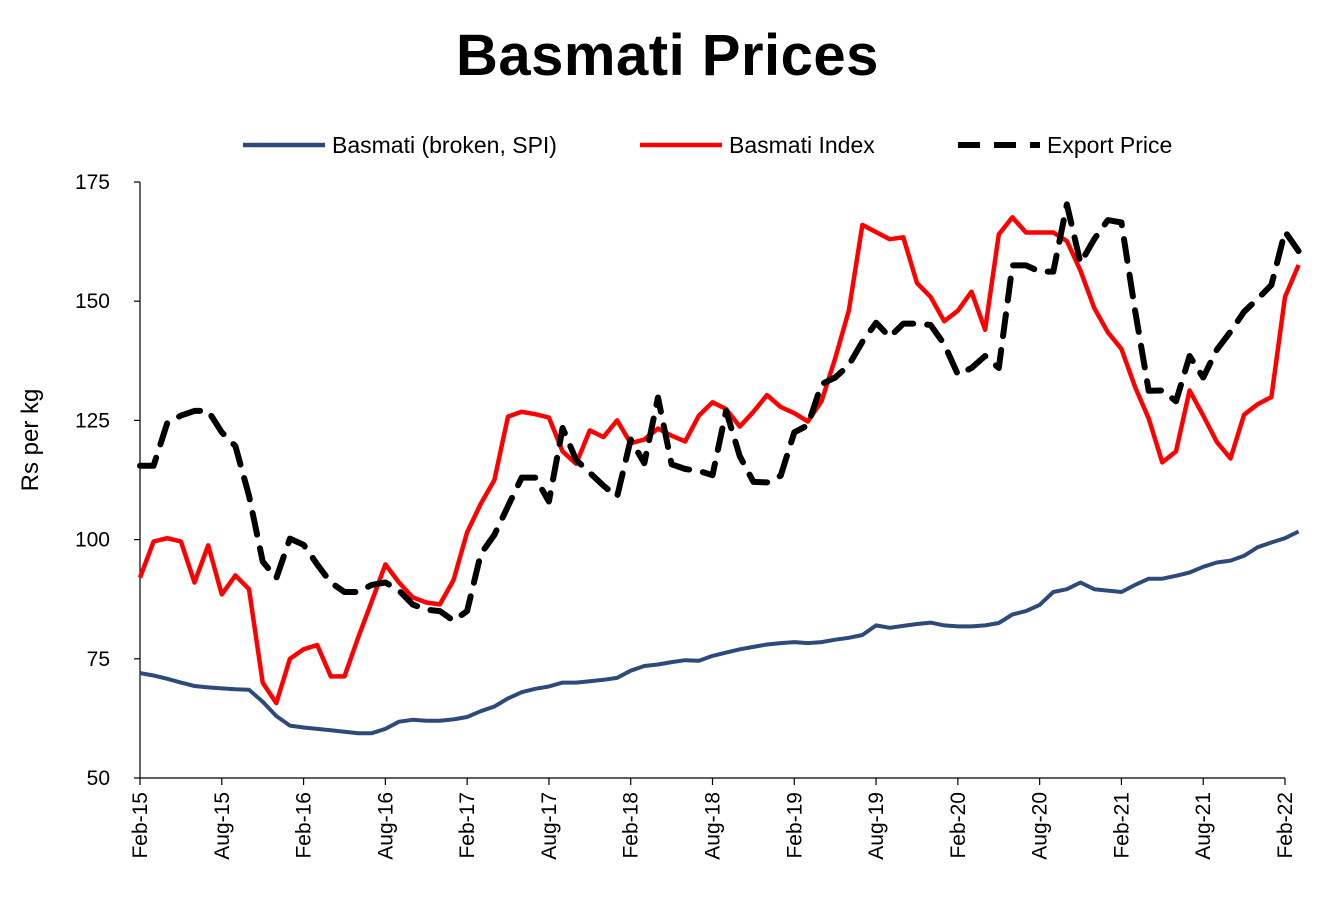  I want to click on x-tick-label: Aug-17, so click(549, 826).